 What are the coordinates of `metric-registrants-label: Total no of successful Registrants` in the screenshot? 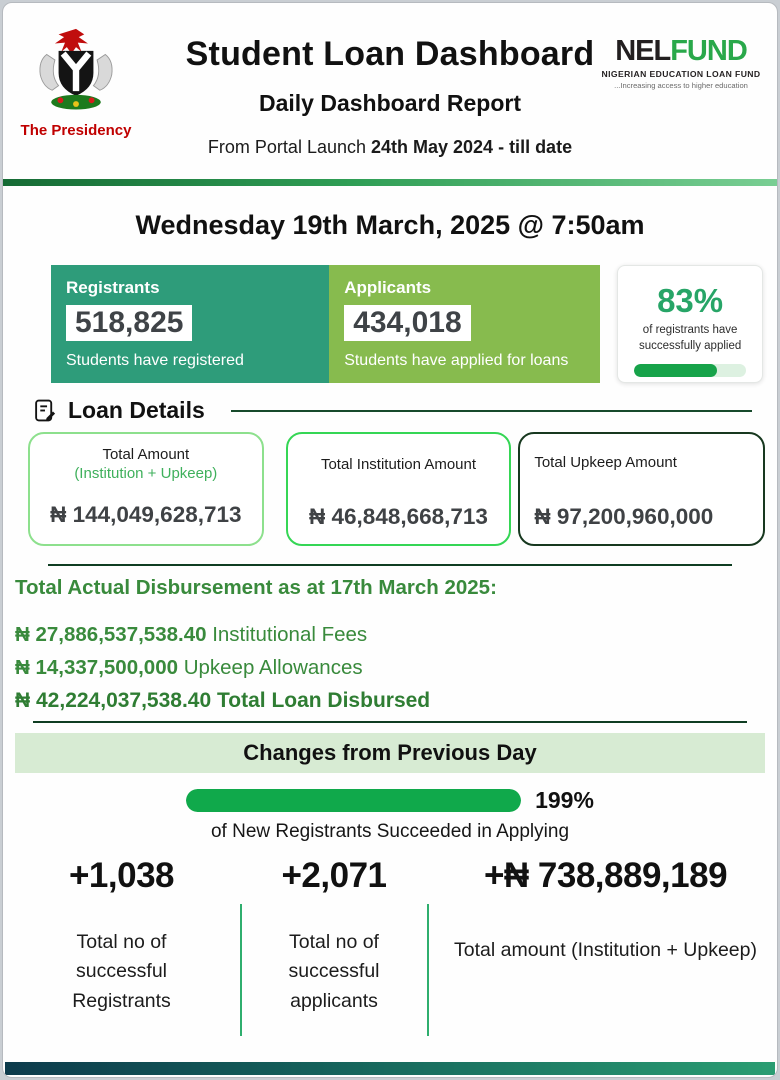 It's located at (121, 971).